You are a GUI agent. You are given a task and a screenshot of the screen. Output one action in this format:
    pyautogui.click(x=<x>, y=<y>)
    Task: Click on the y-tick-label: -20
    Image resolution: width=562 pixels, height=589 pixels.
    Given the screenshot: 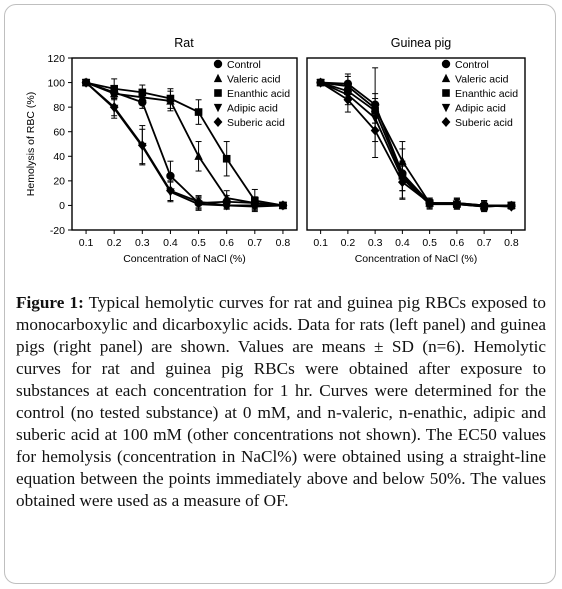 What is the action you would take?
    pyautogui.click(x=57, y=231)
    